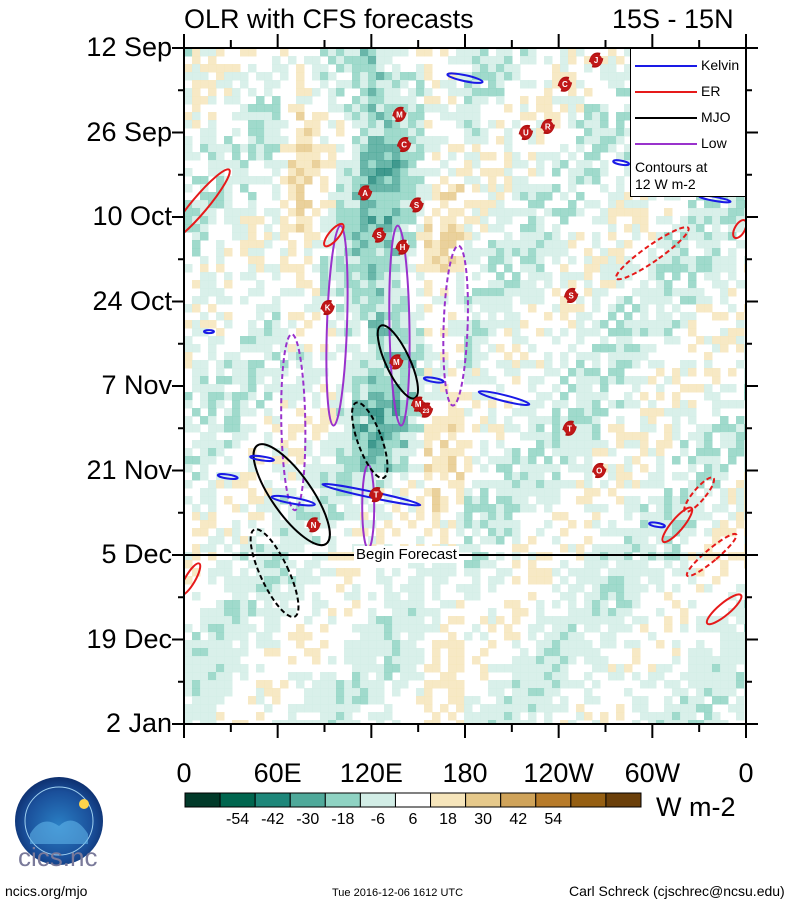 This screenshot has width=809, height=907. Describe the element at coordinates (671, 175) in the screenshot. I see `legend-contour-note: Contours at 12 W m-2` at that location.